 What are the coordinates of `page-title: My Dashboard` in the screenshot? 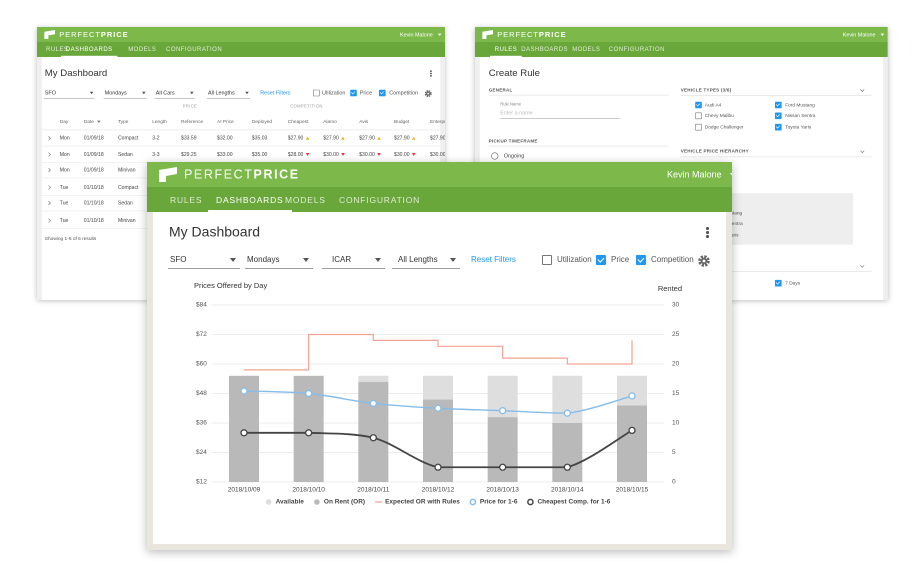 It's located at (215, 231).